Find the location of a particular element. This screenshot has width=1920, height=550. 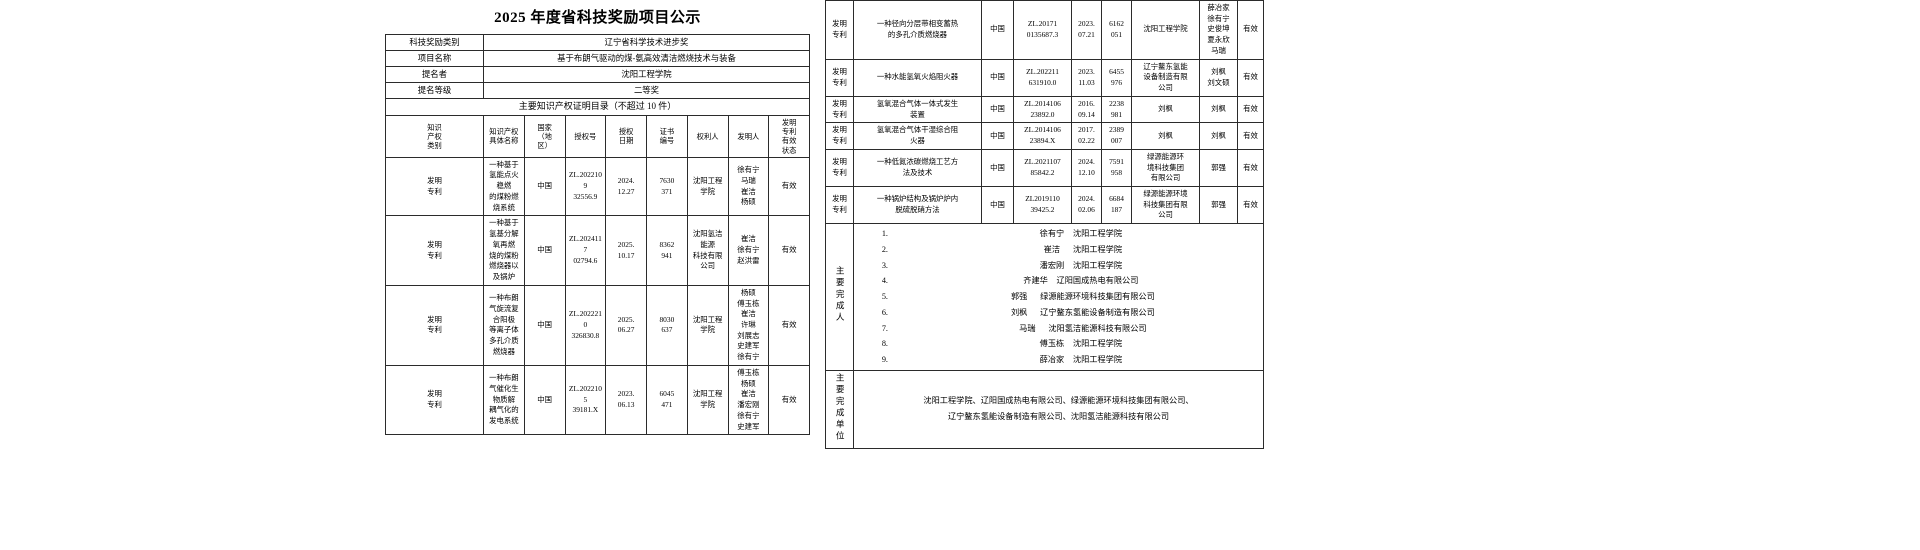

ip-cell-cert-number: 2238 981 is located at coordinates (1116, 109).